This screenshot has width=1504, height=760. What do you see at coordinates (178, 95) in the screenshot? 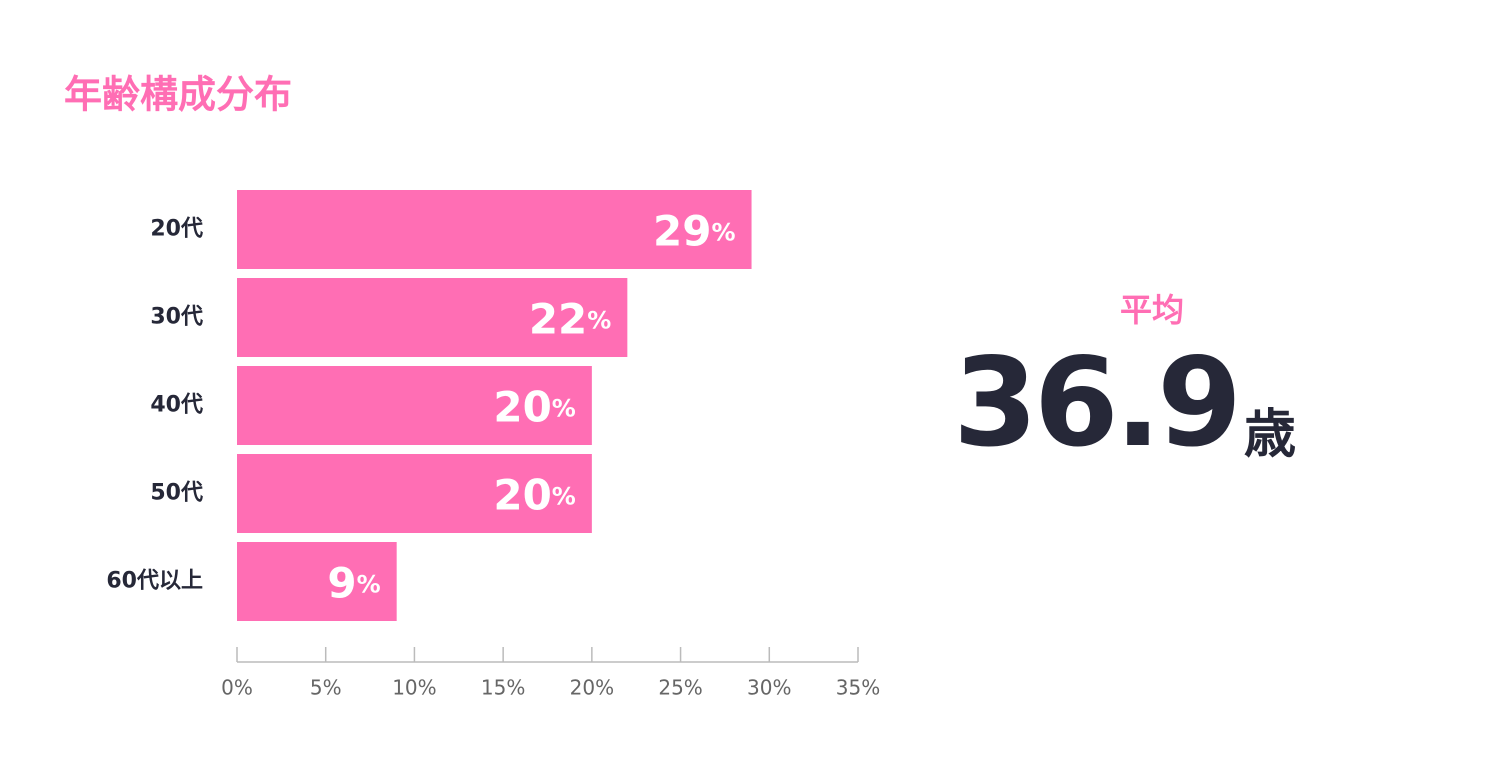
I see `chart-title: 年齢構成分布` at bounding box center [178, 95].